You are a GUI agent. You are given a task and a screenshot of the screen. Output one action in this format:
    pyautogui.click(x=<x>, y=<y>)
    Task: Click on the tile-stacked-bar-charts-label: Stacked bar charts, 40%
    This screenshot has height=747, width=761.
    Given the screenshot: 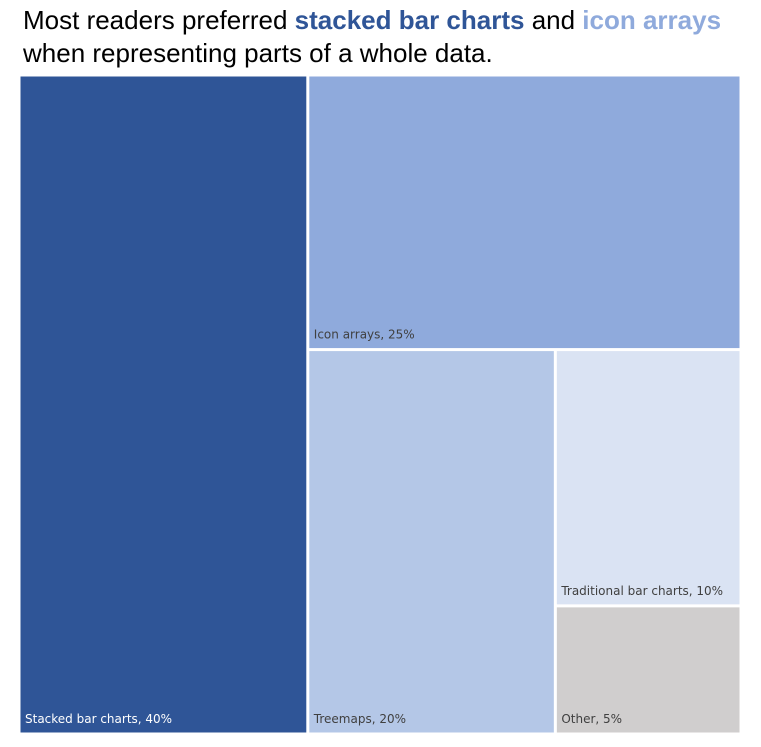 What is the action you would take?
    pyautogui.click(x=98, y=719)
    